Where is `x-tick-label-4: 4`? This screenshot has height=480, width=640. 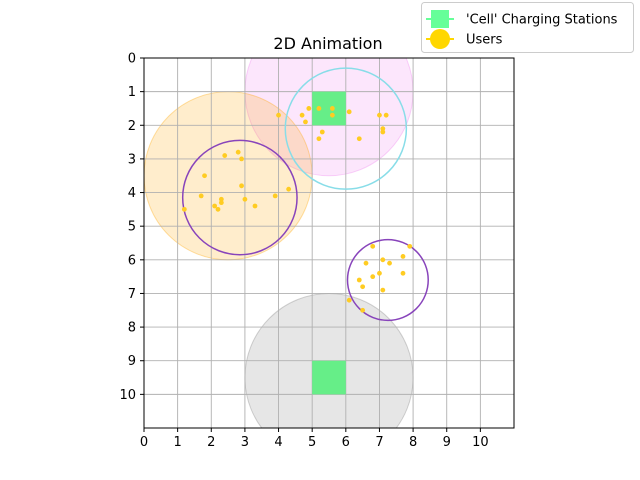
x-tick-label-4: 4 is located at coordinates (278, 442).